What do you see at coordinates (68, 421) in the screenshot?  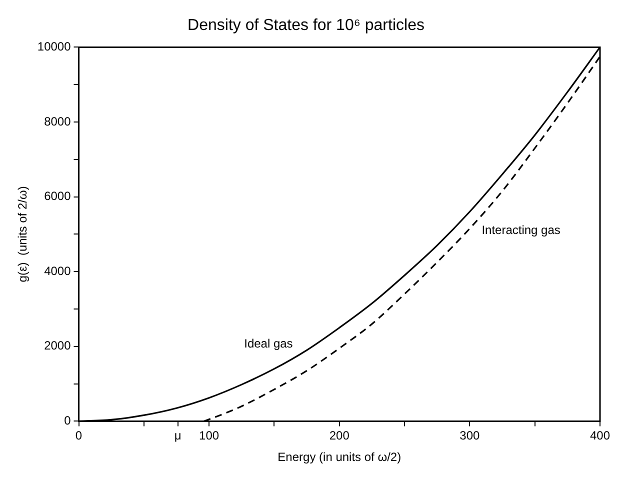 I see `y-tick-label: 0` at bounding box center [68, 421].